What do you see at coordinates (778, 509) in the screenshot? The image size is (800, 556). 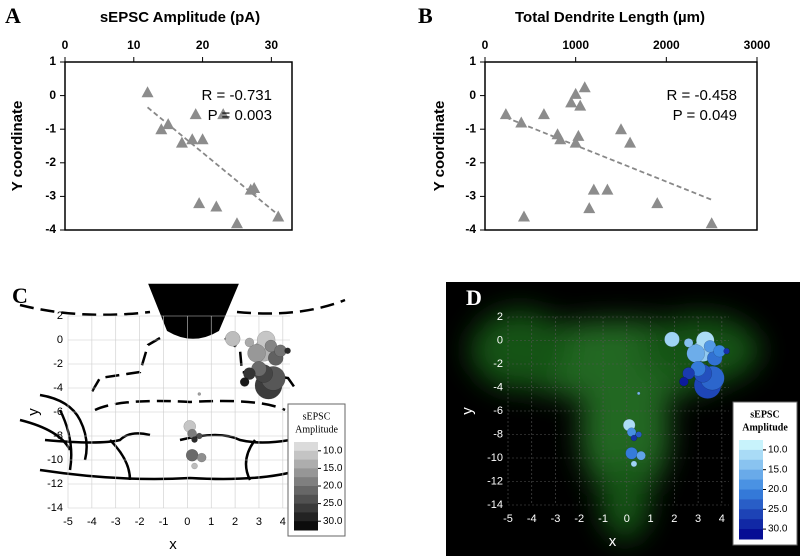 I see `colorbar-tick-label: 25.0` at bounding box center [778, 509].